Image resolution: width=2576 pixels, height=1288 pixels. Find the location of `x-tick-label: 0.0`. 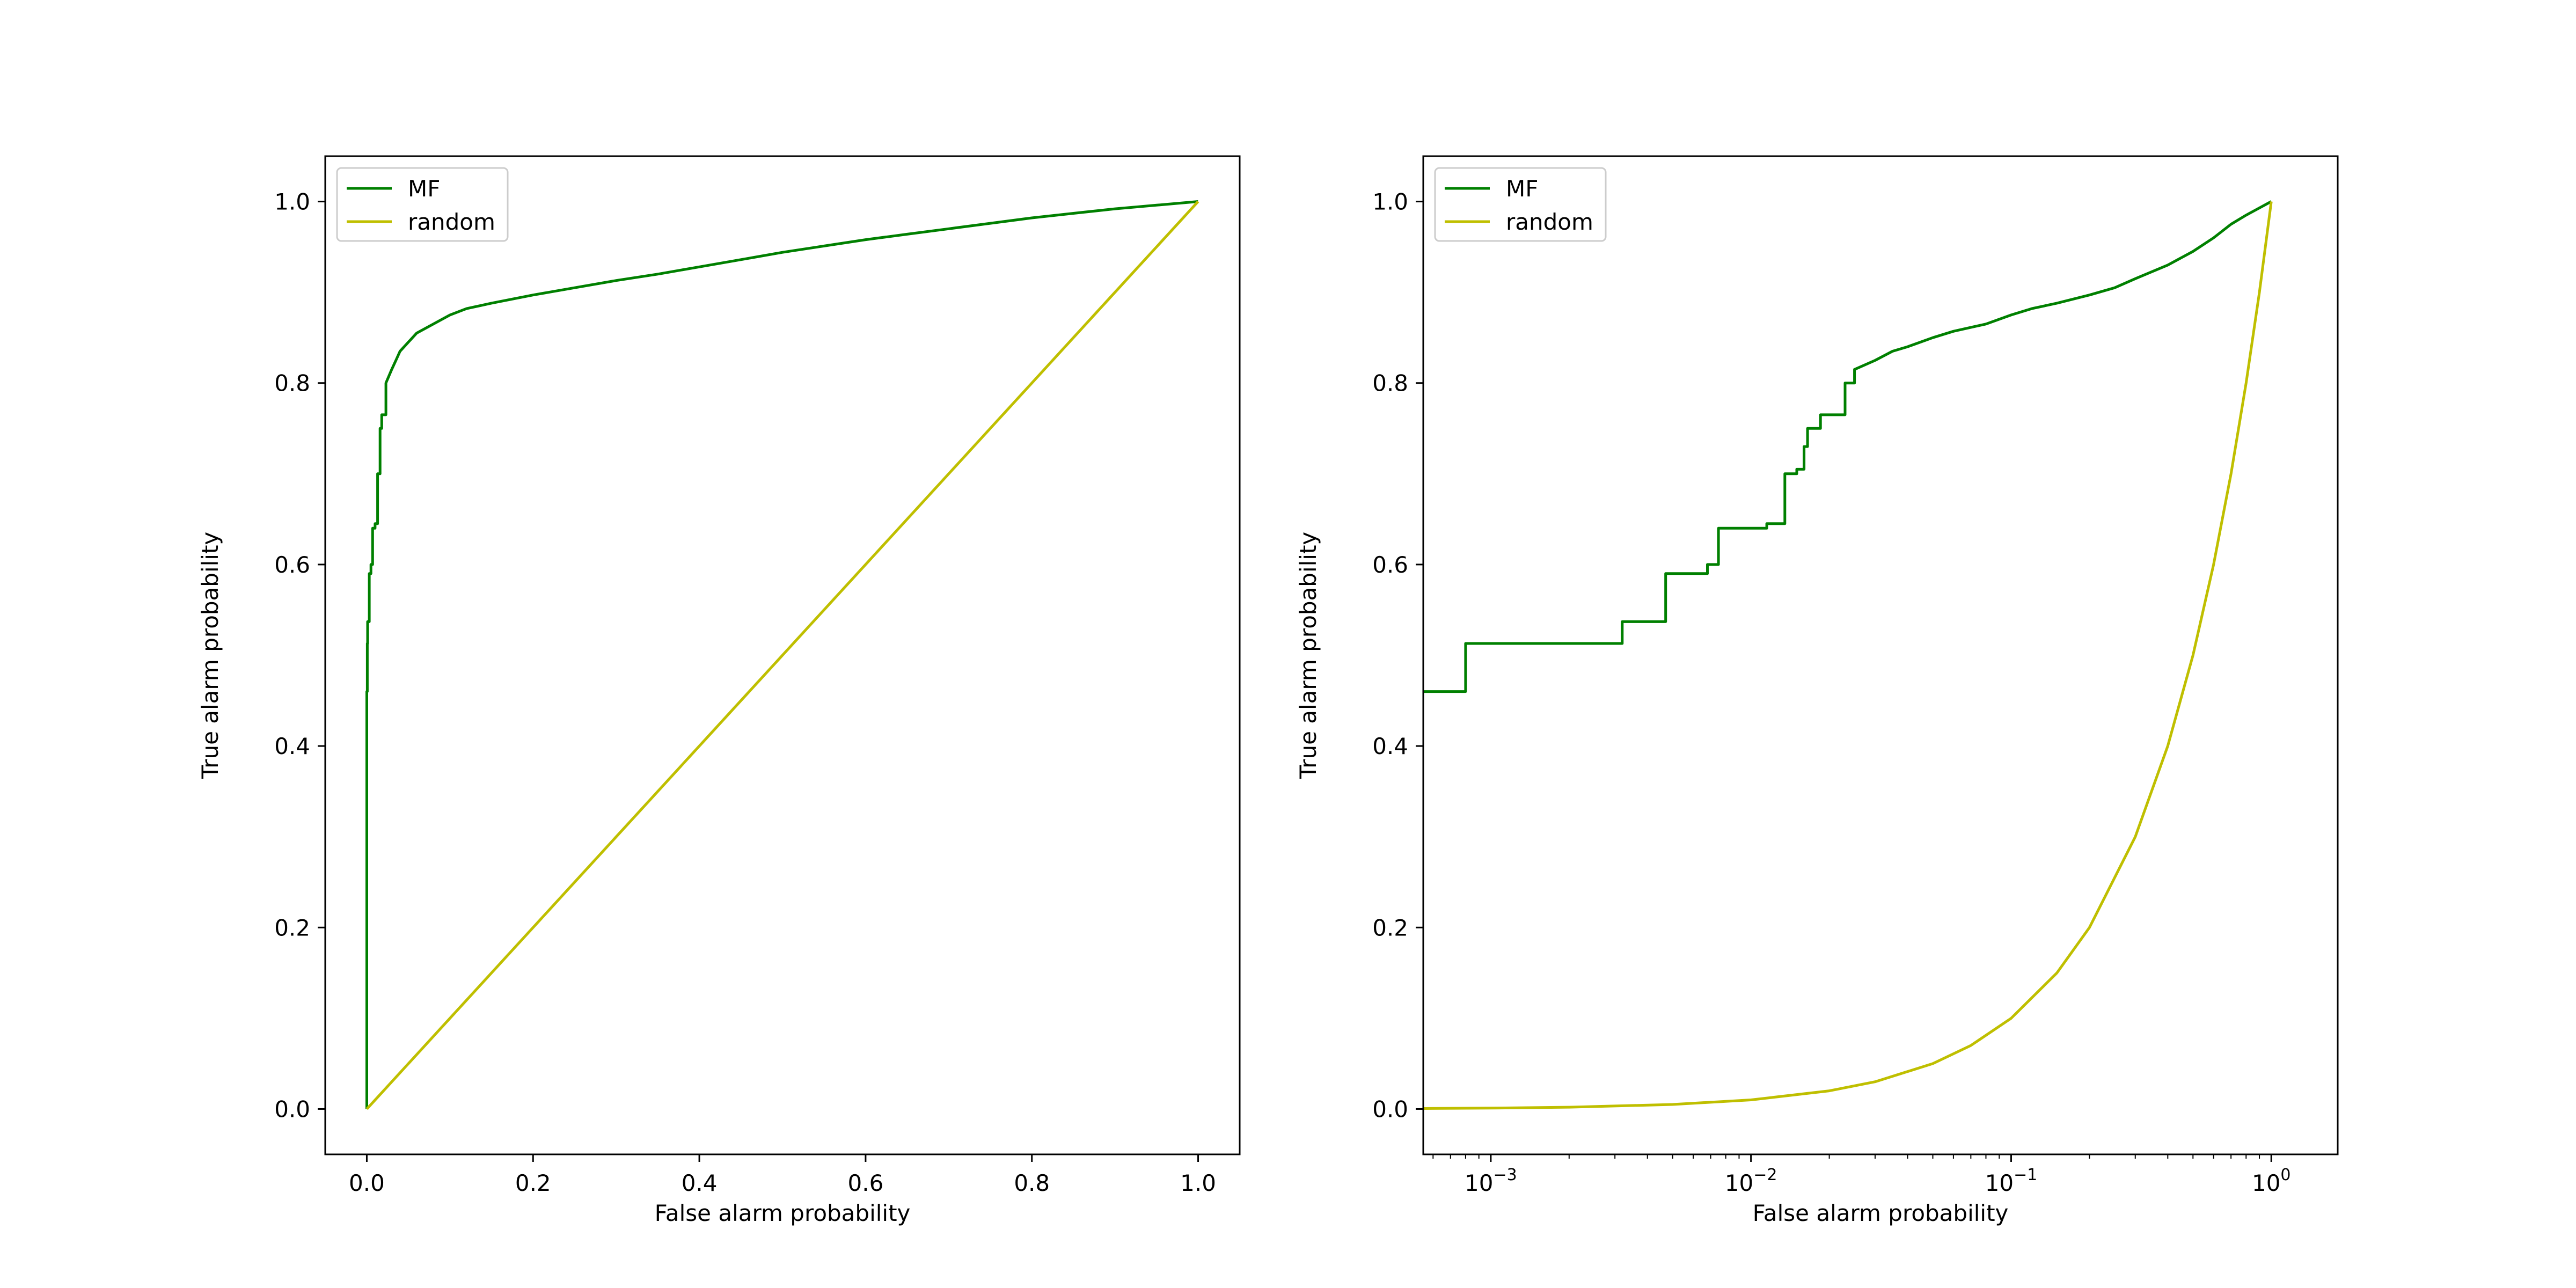

x-tick-label: 0.0 is located at coordinates (367, 1183).